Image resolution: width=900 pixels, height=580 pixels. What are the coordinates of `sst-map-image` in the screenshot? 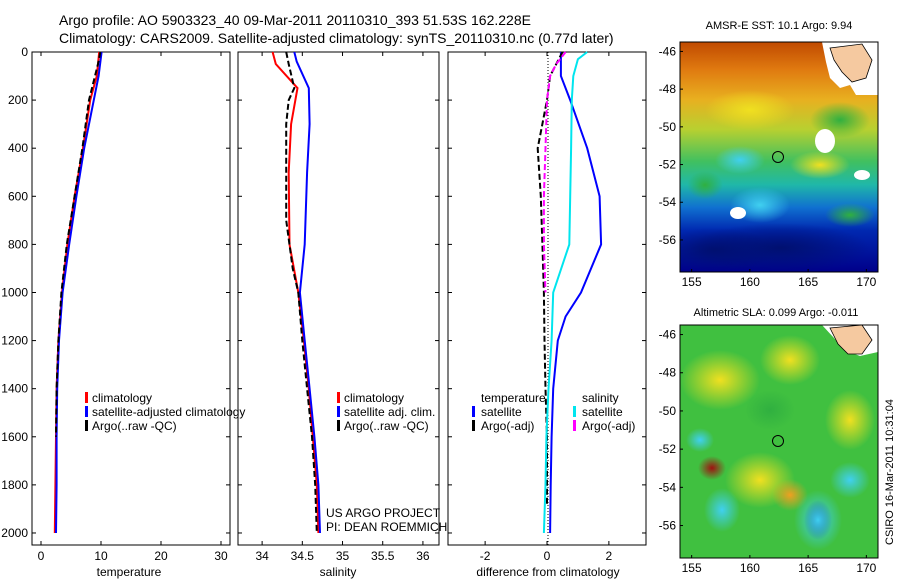 It's located at (779, 157).